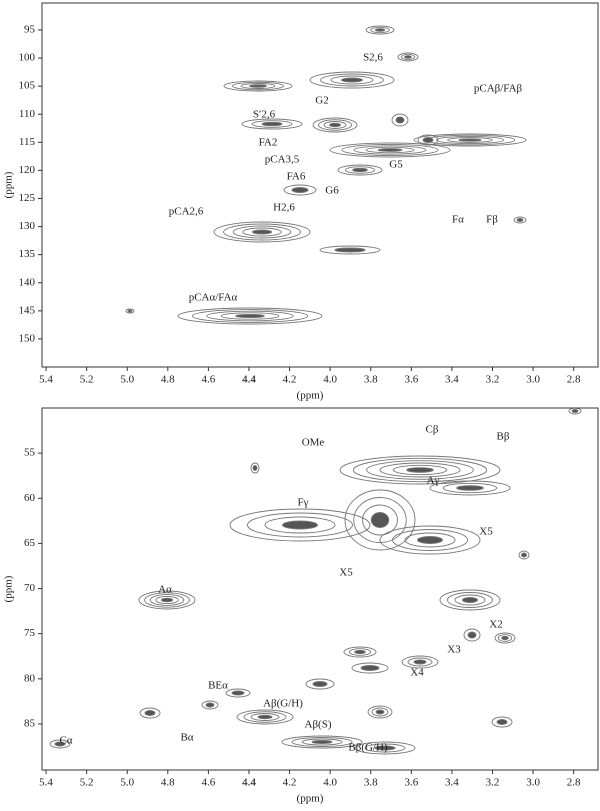 The width and height of the screenshot is (600, 811). What do you see at coordinates (27, 310) in the screenshot?
I see `y-tick-label: 145` at bounding box center [27, 310].